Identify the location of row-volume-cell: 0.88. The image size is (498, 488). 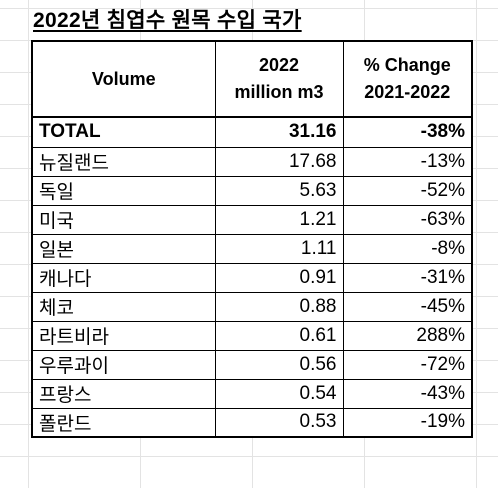
(279, 307).